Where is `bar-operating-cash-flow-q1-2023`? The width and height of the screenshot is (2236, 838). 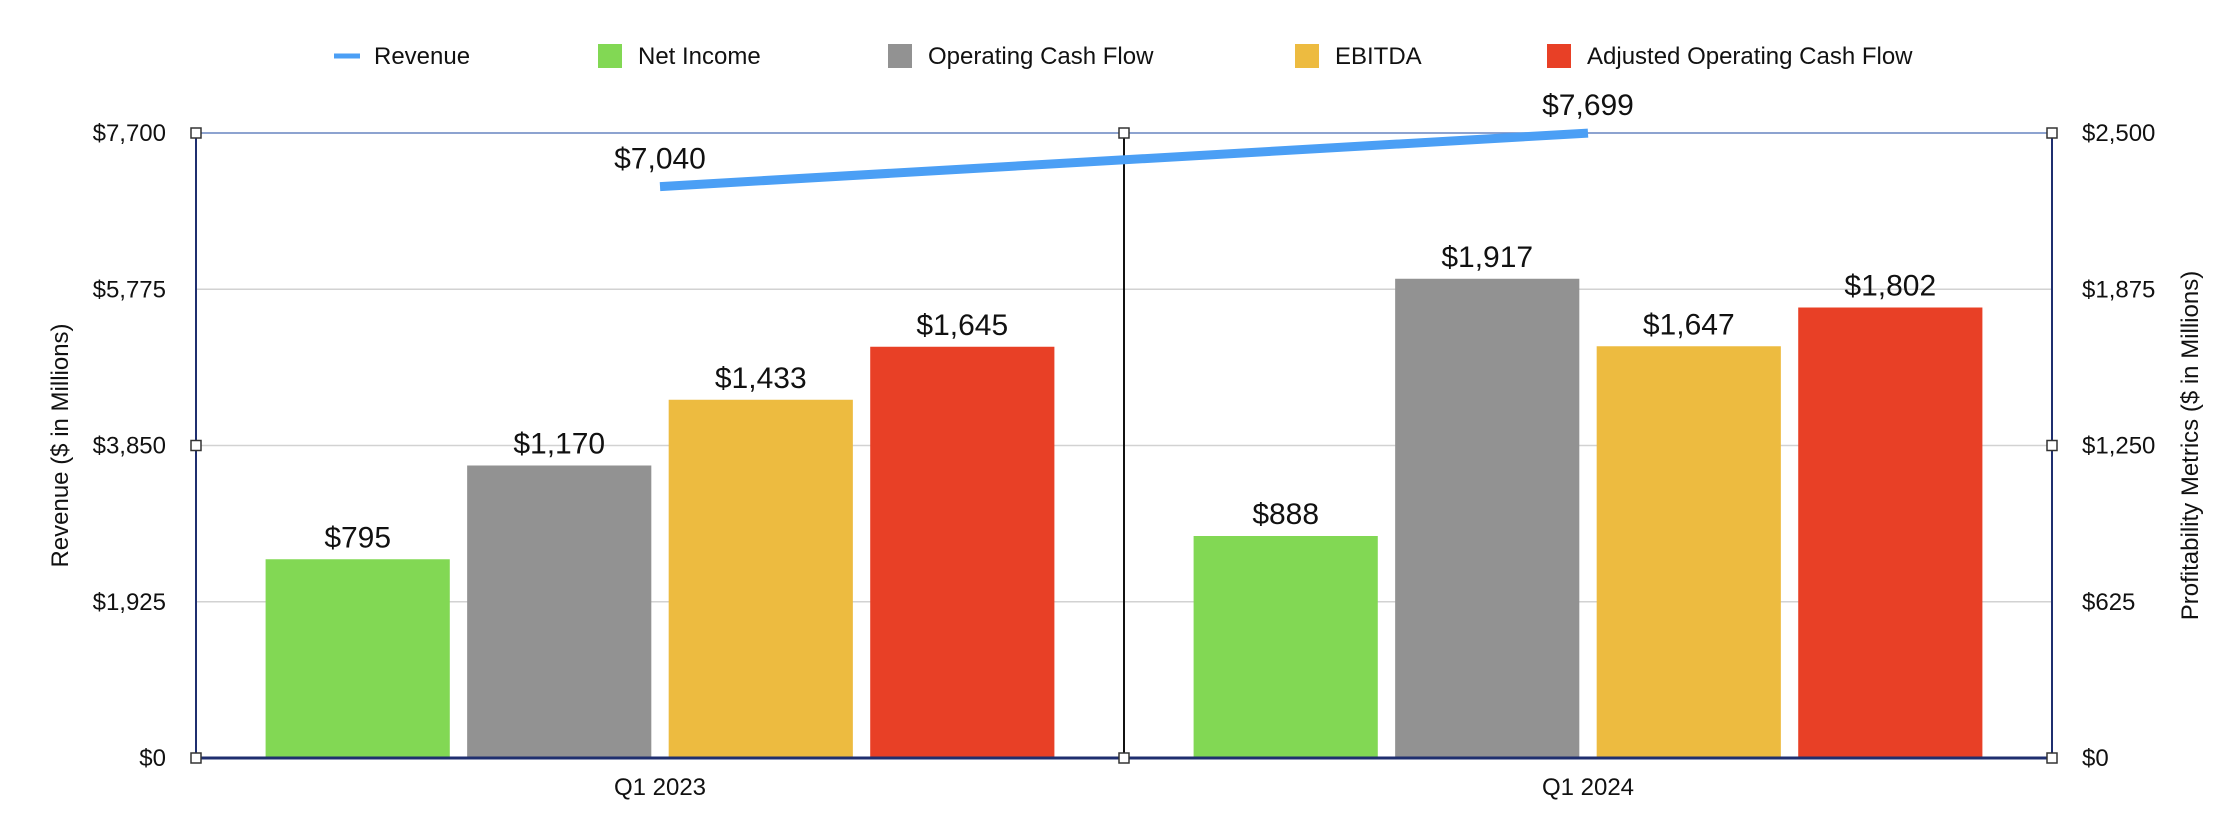
bar-operating-cash-flow-q1-2023 is located at coordinates (559, 611).